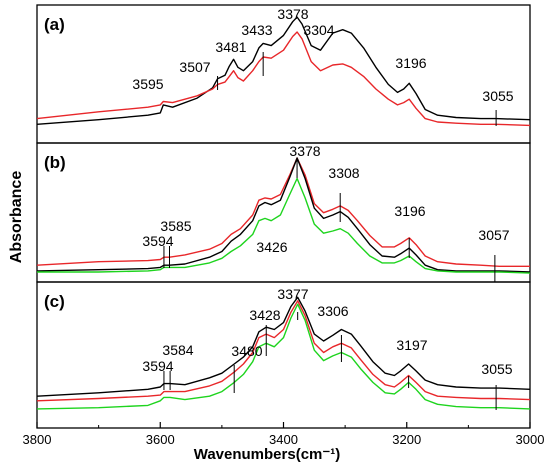 The image size is (550, 468). What do you see at coordinates (264, 315) in the screenshot?
I see `peak-label: 3428` at bounding box center [264, 315].